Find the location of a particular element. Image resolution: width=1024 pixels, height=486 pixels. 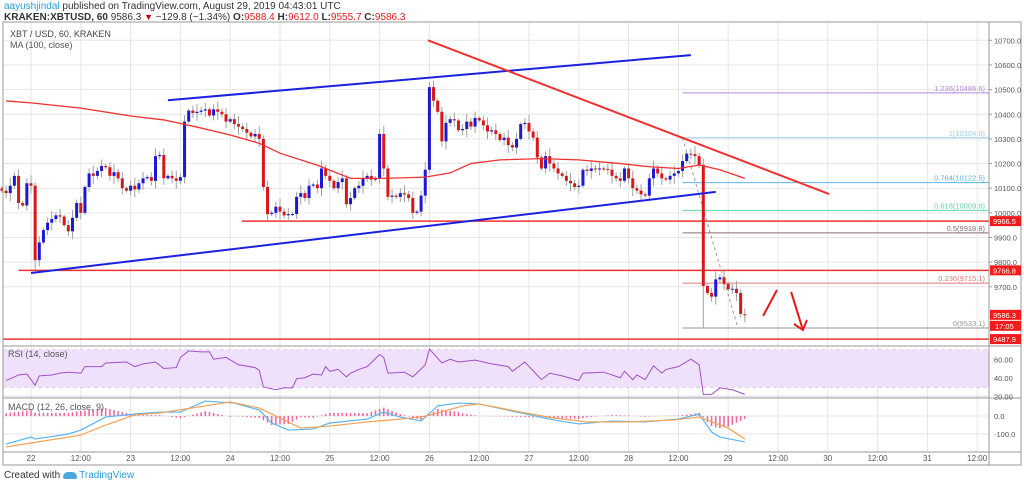

y-tick-label: 10600.0 is located at coordinates (1007, 65).